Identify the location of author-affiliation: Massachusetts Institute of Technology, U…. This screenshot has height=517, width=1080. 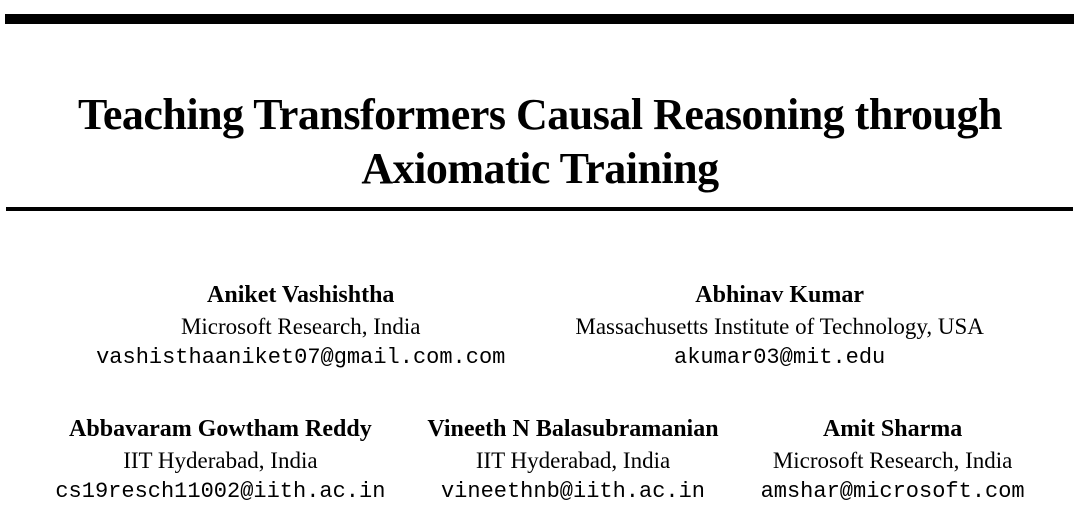
(779, 326).